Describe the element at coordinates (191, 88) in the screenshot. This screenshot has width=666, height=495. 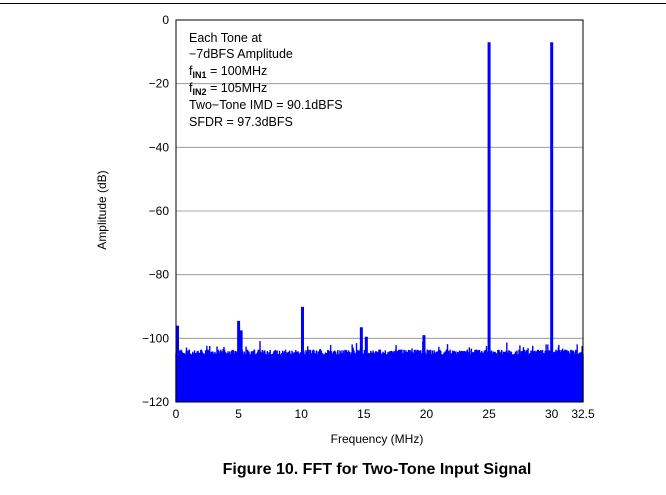
I see `fin2-prefix: f` at that location.